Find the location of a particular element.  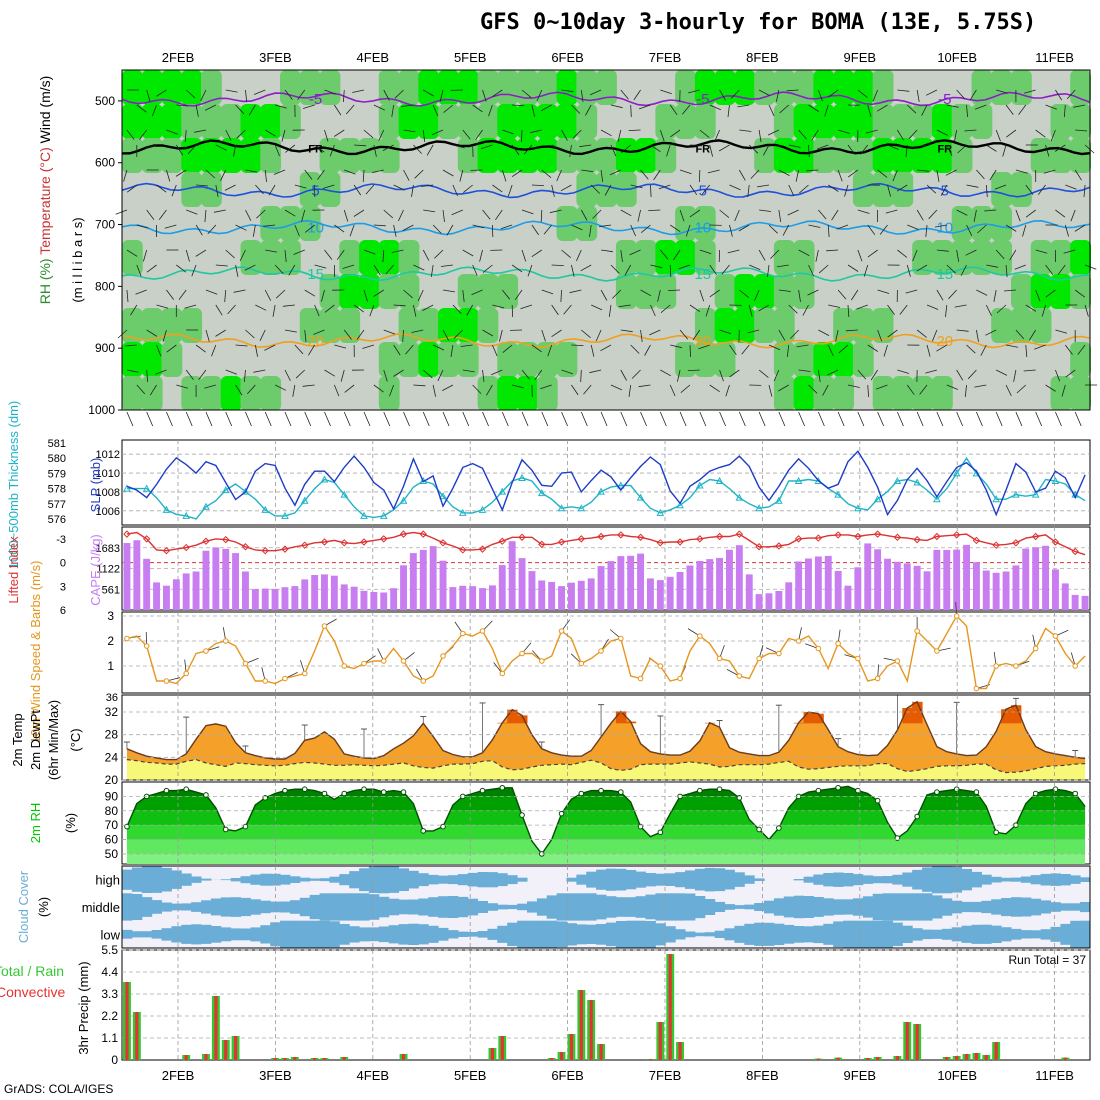

slp-tick-label: 1010 is located at coordinates (108, 474).